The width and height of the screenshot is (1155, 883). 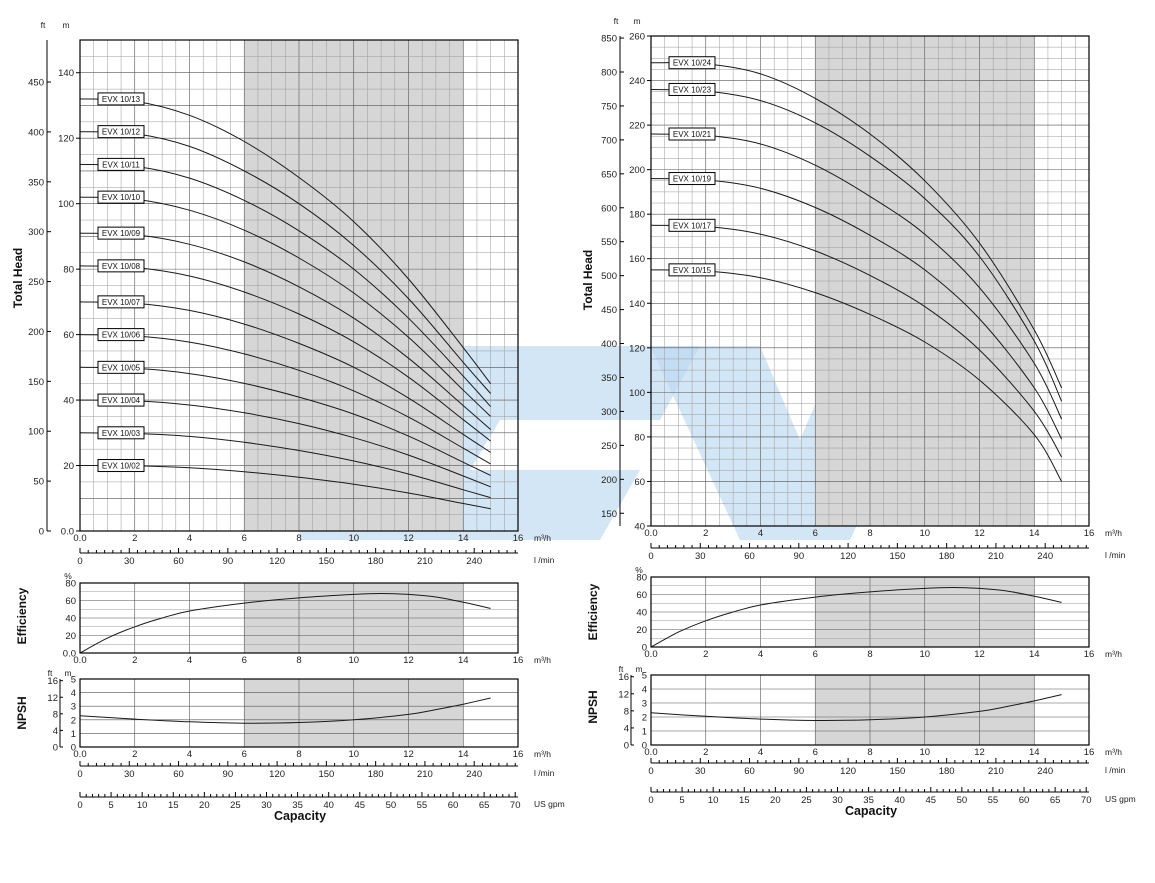 What do you see at coordinates (73, 748) in the screenshot?
I see `npsh-m-tick-label: 0` at bounding box center [73, 748].